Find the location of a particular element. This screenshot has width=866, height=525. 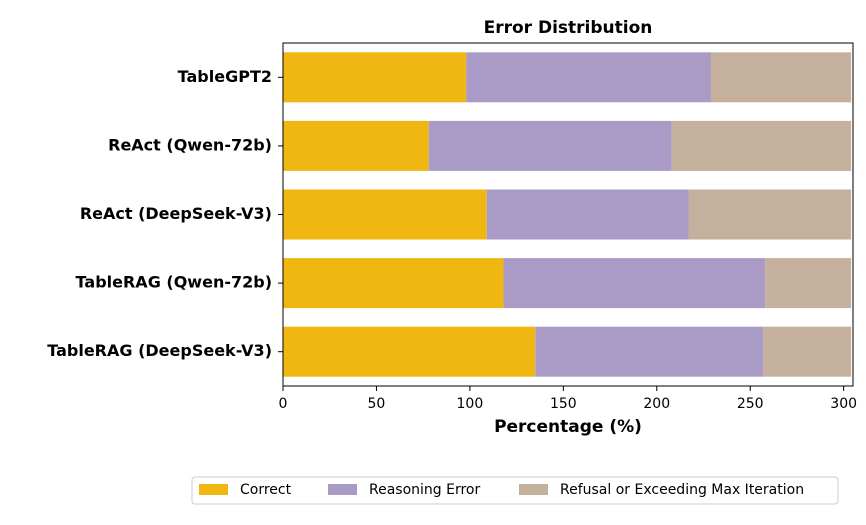

x-tick-label: 150 is located at coordinates (563, 404).